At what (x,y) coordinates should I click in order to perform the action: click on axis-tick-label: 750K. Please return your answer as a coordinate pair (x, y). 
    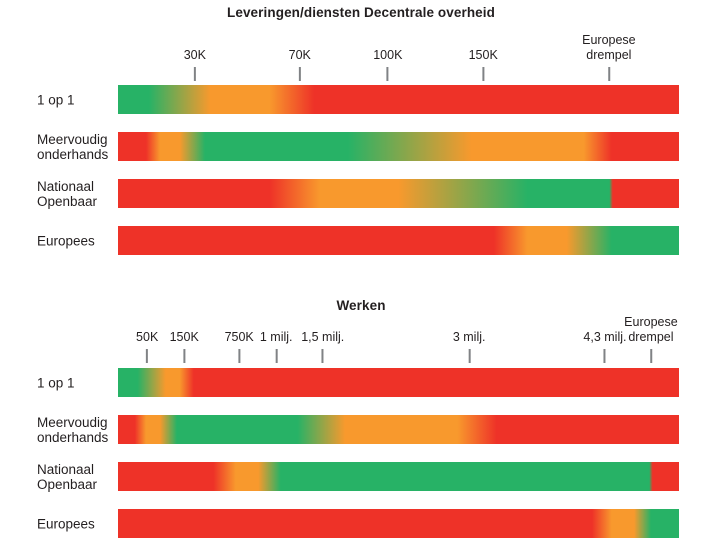
    Looking at the image, I should click on (239, 337).